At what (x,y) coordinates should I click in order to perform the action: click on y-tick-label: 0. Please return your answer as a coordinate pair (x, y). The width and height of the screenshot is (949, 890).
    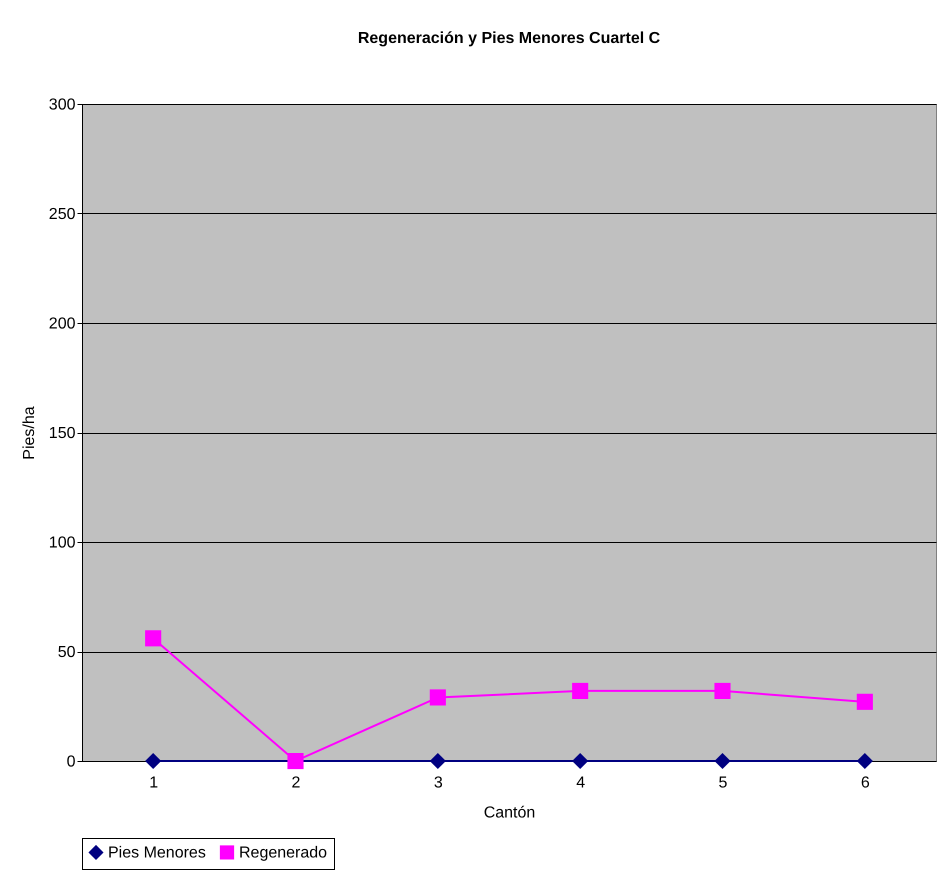
    Looking at the image, I should click on (71, 762).